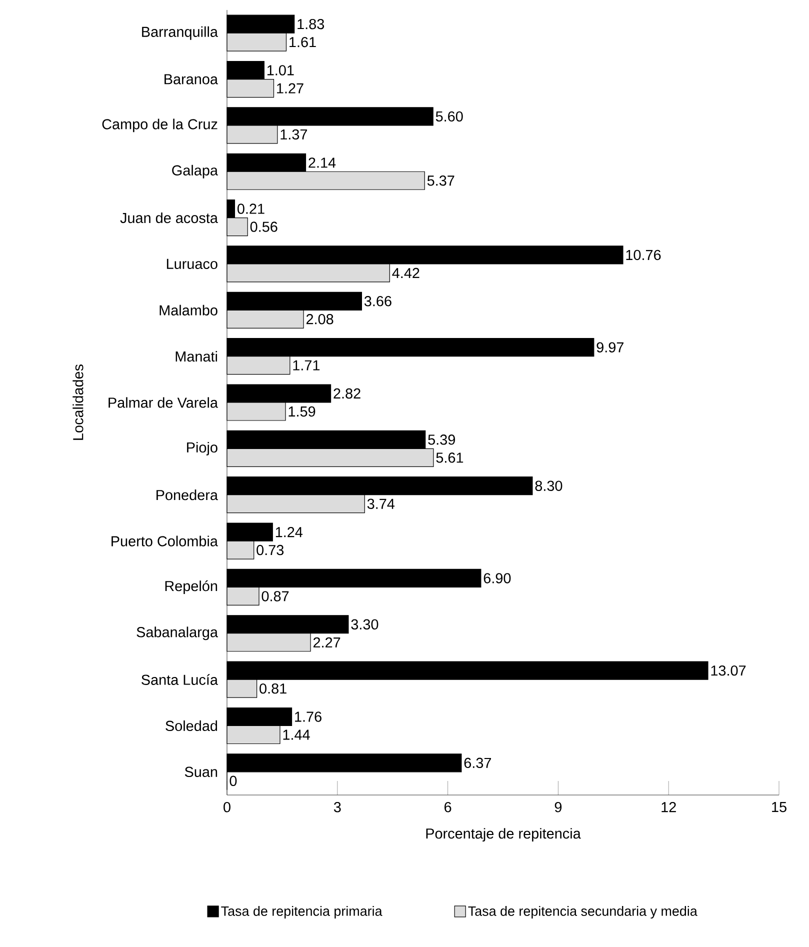  What do you see at coordinates (303, 42) in the screenshot?
I see `data-label: 1.61` at bounding box center [303, 42].